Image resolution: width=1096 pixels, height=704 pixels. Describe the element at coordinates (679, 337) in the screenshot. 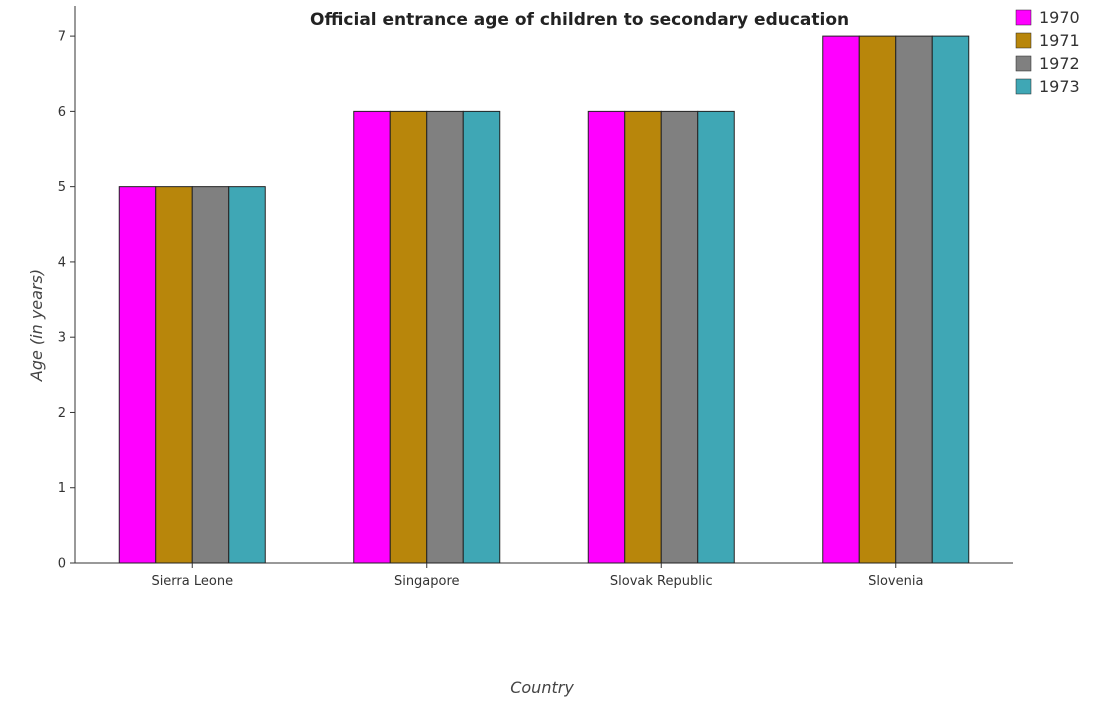

I see `bar-1972-slovak-republic` at that location.